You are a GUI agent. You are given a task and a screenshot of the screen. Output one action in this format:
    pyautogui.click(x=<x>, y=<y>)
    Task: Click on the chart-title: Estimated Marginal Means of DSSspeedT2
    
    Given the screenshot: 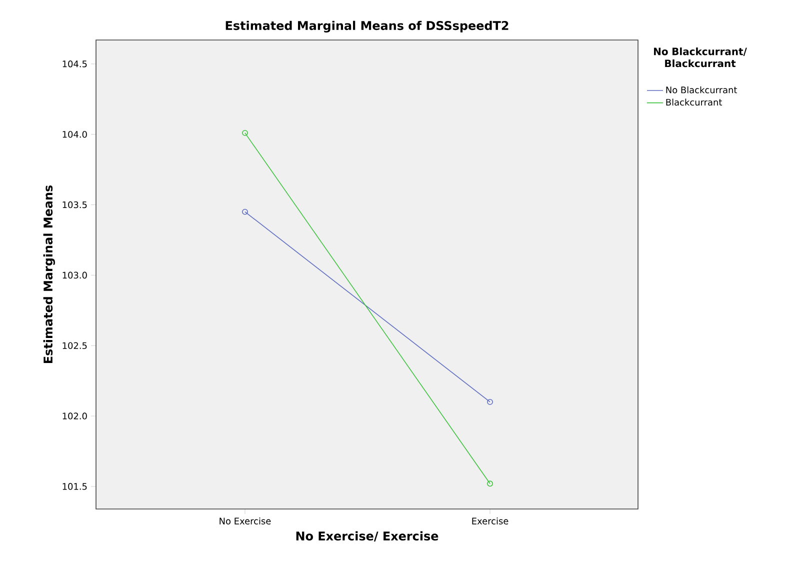 What is the action you would take?
    pyautogui.click(x=367, y=26)
    